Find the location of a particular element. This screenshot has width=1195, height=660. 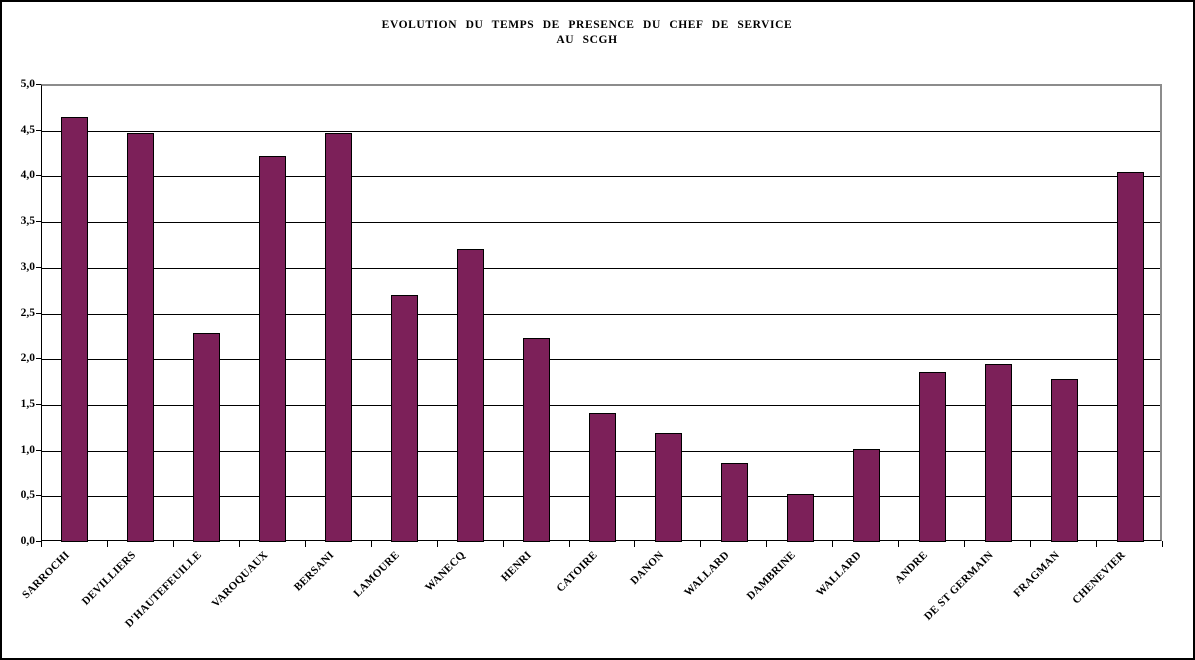

y-axis-label-4_0: 4,0 is located at coordinates (27, 175).